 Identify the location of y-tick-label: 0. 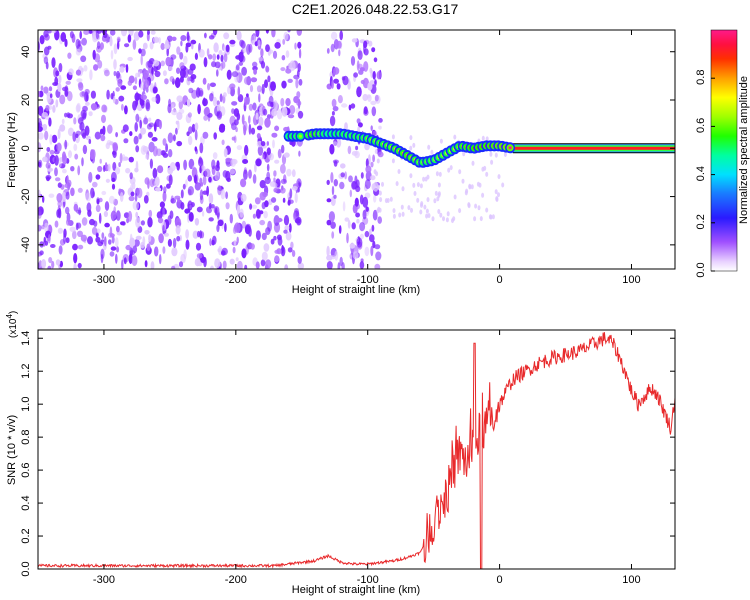
(26, 148).